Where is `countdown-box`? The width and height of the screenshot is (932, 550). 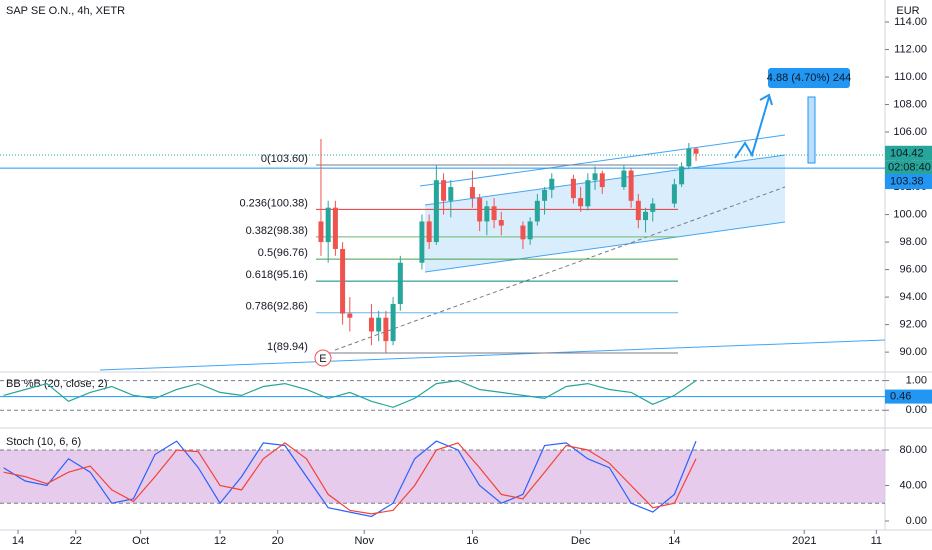 countdown-box is located at coordinates (908, 167).